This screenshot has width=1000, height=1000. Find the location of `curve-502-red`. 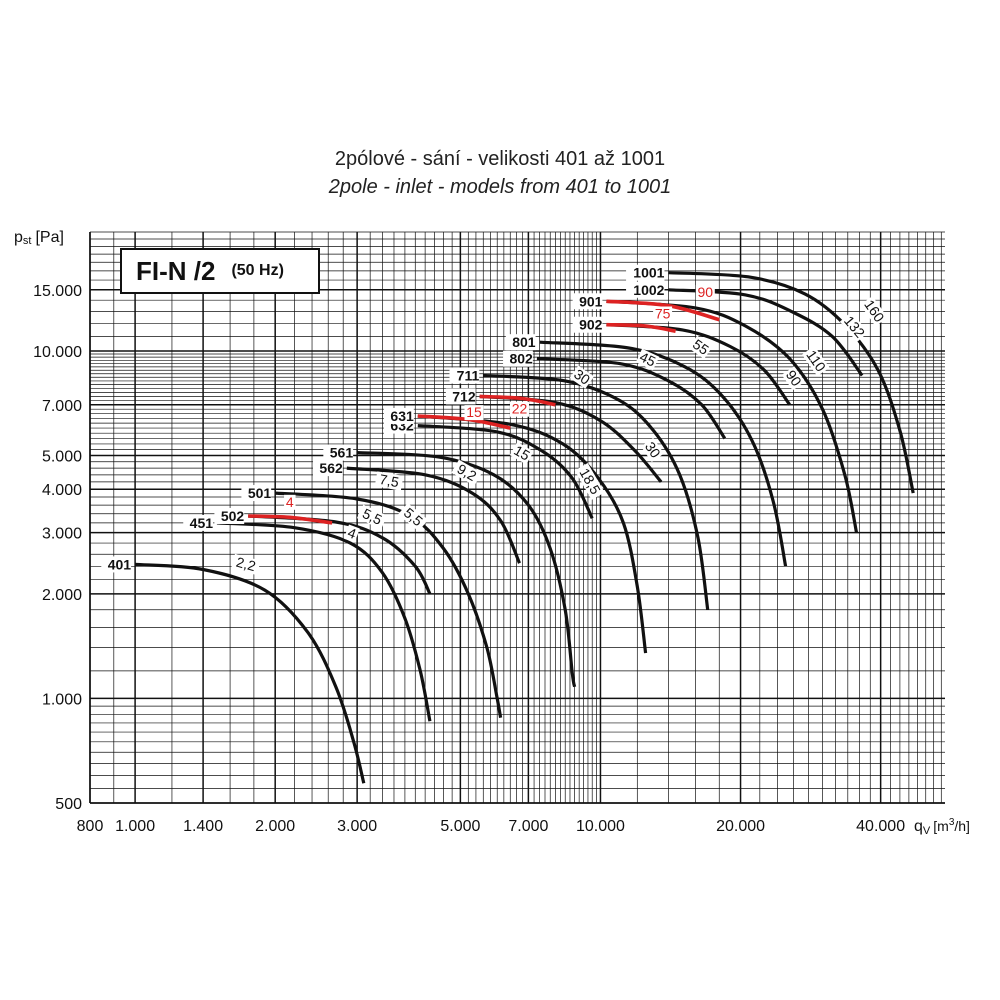

curve-502-red is located at coordinates (290, 519).